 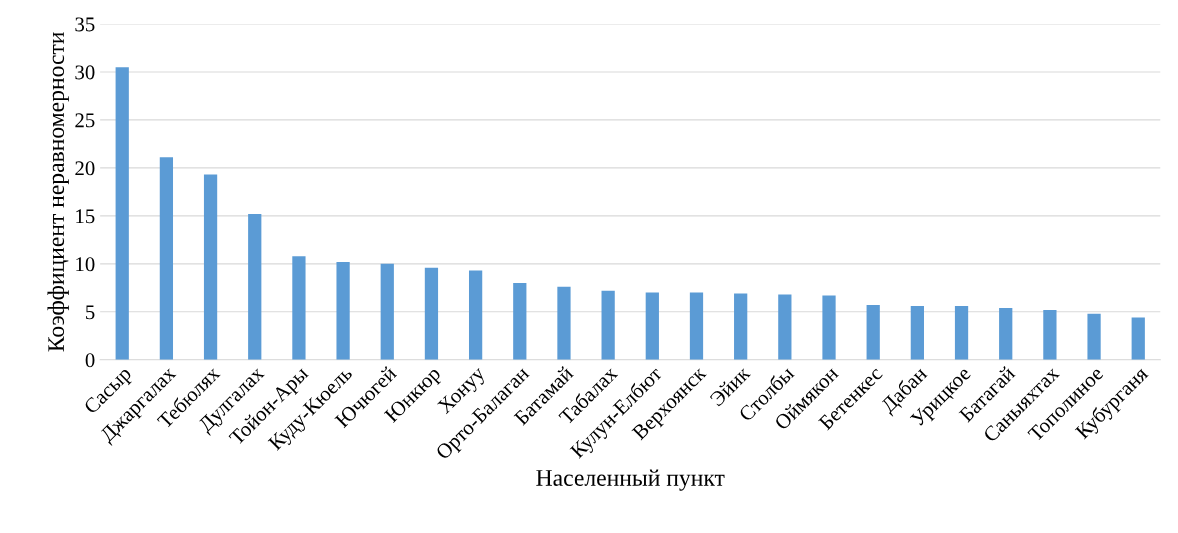 What do you see at coordinates (85, 120) in the screenshot?
I see `y-tick-label: 25` at bounding box center [85, 120].